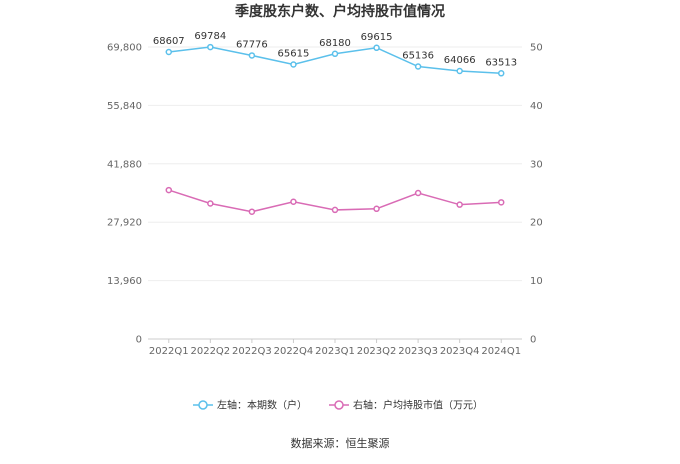  Describe the element at coordinates (460, 60) in the screenshot. I see `data-label: 64066` at that location.